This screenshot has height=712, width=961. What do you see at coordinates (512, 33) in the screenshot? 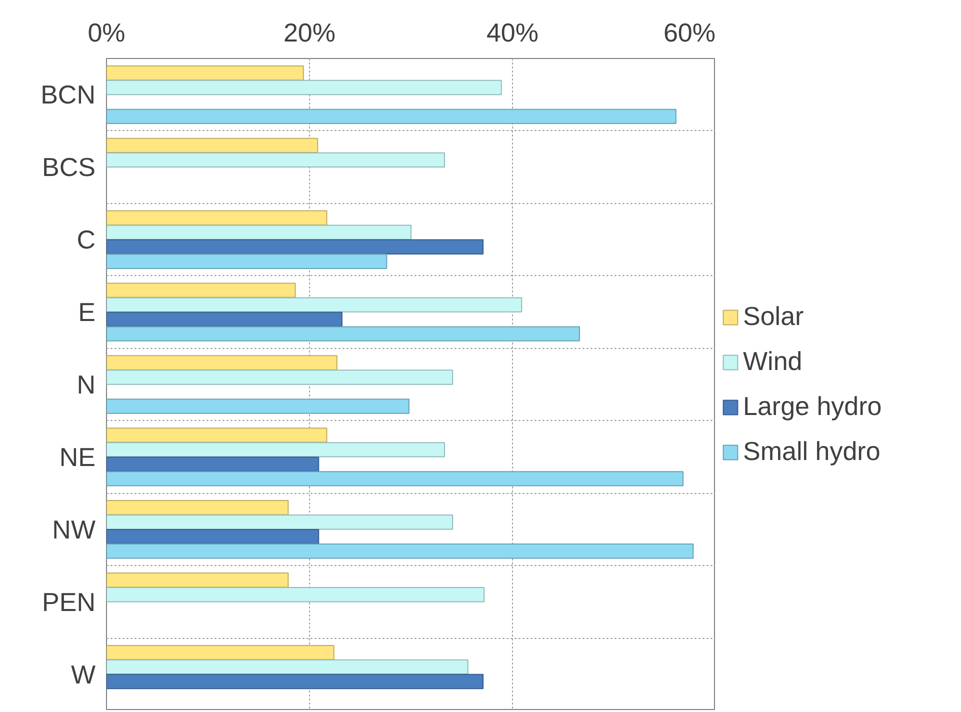
I see `x-tick-label: 40%` at bounding box center [512, 33].